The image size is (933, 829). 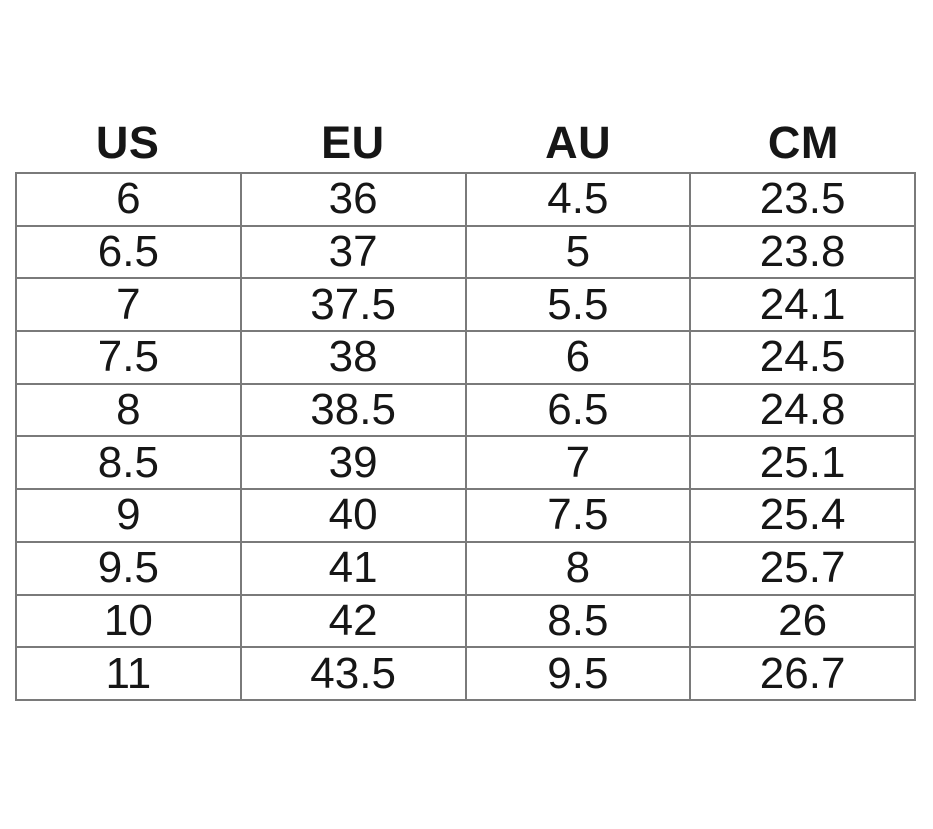 What do you see at coordinates (802, 305) in the screenshot?
I see `table-cell: 24.1` at bounding box center [802, 305].